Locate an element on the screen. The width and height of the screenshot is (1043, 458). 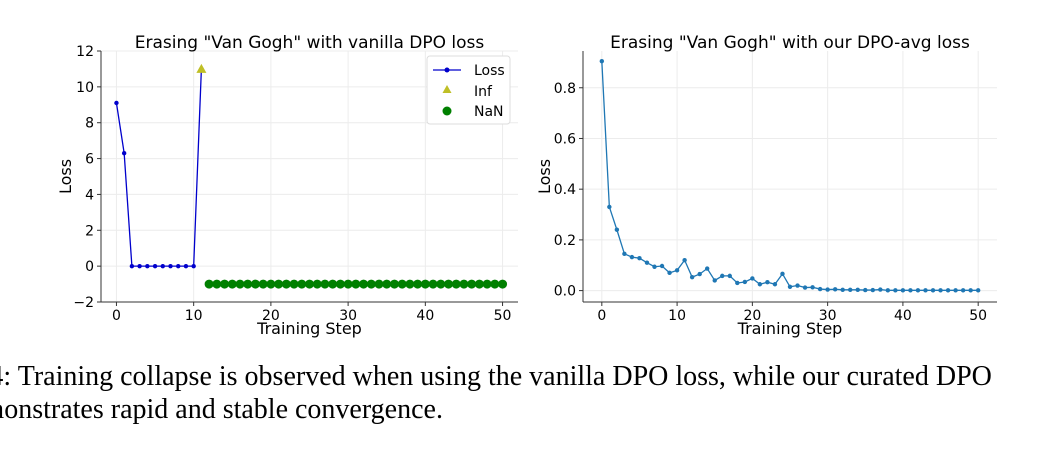
loss-line is located at coordinates (159, 167).